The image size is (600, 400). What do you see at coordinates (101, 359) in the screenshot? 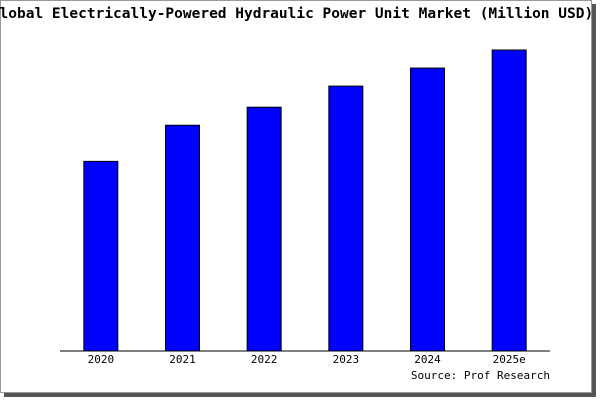
I see `x-tick-label: 2020` at bounding box center [101, 359].